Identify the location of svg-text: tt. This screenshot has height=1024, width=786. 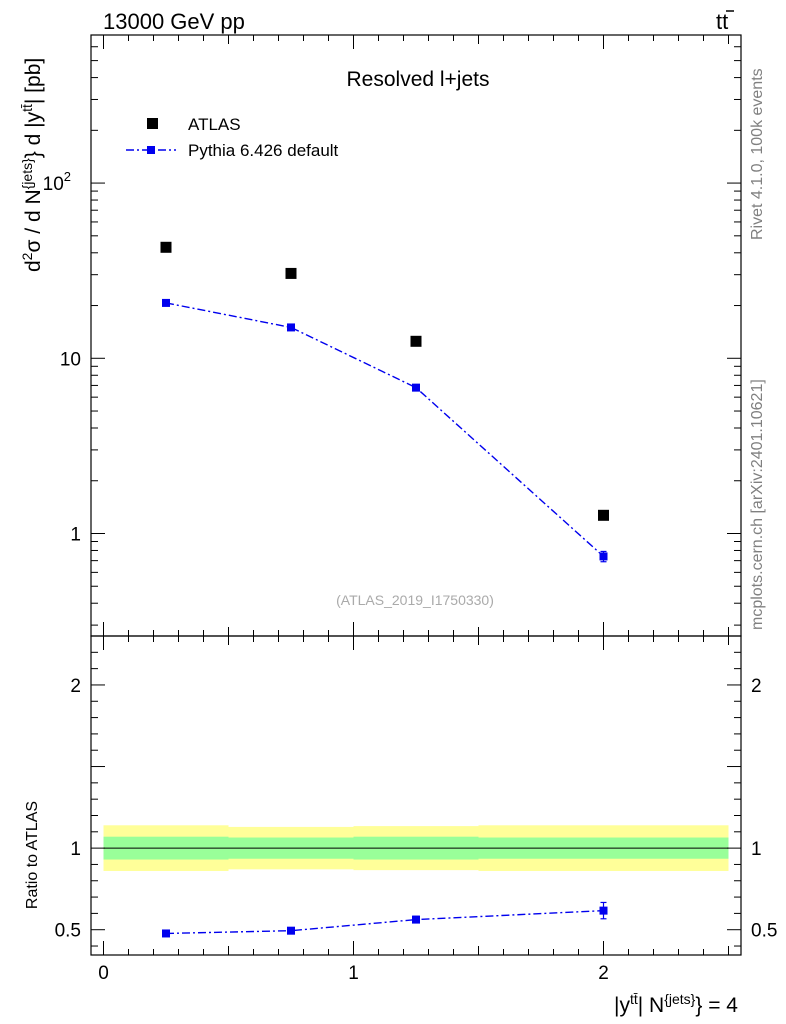
(722, 21).